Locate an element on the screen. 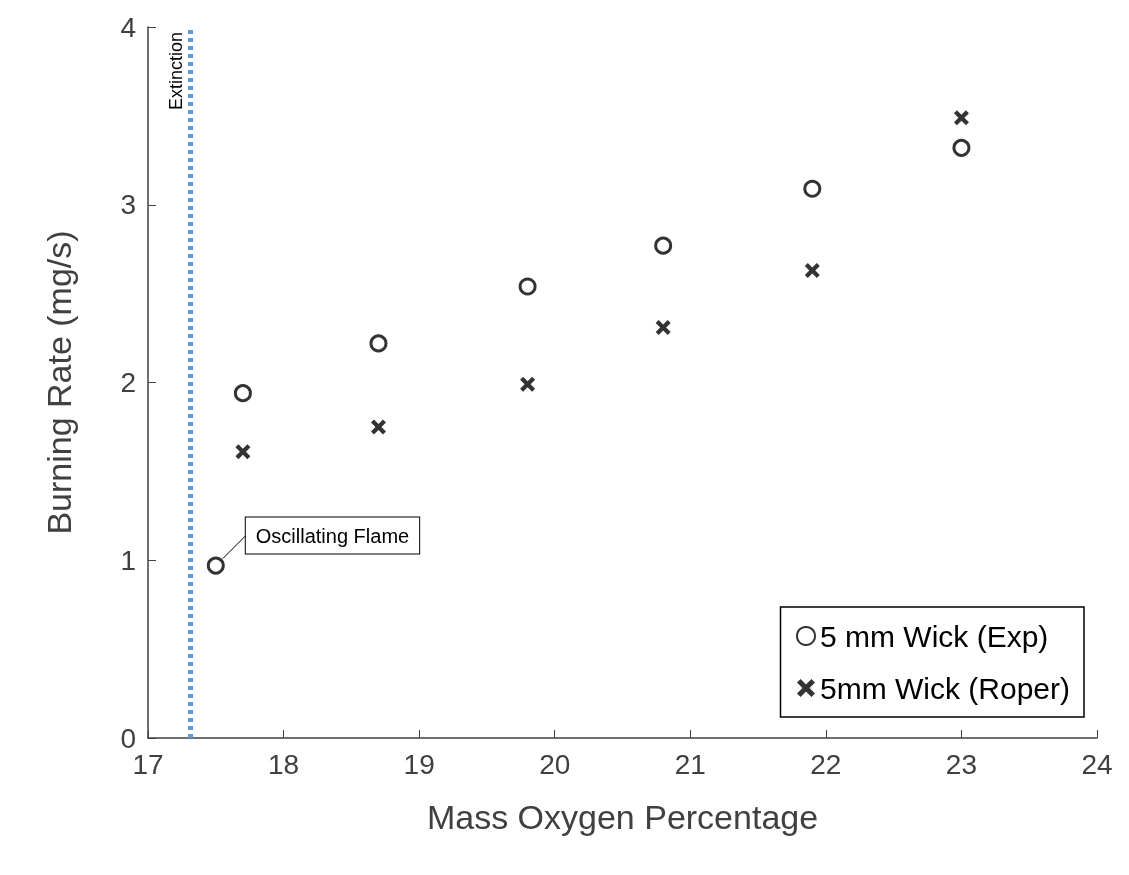 The width and height of the screenshot is (1129, 875). x-tick-label: 23 is located at coordinates (961, 764).